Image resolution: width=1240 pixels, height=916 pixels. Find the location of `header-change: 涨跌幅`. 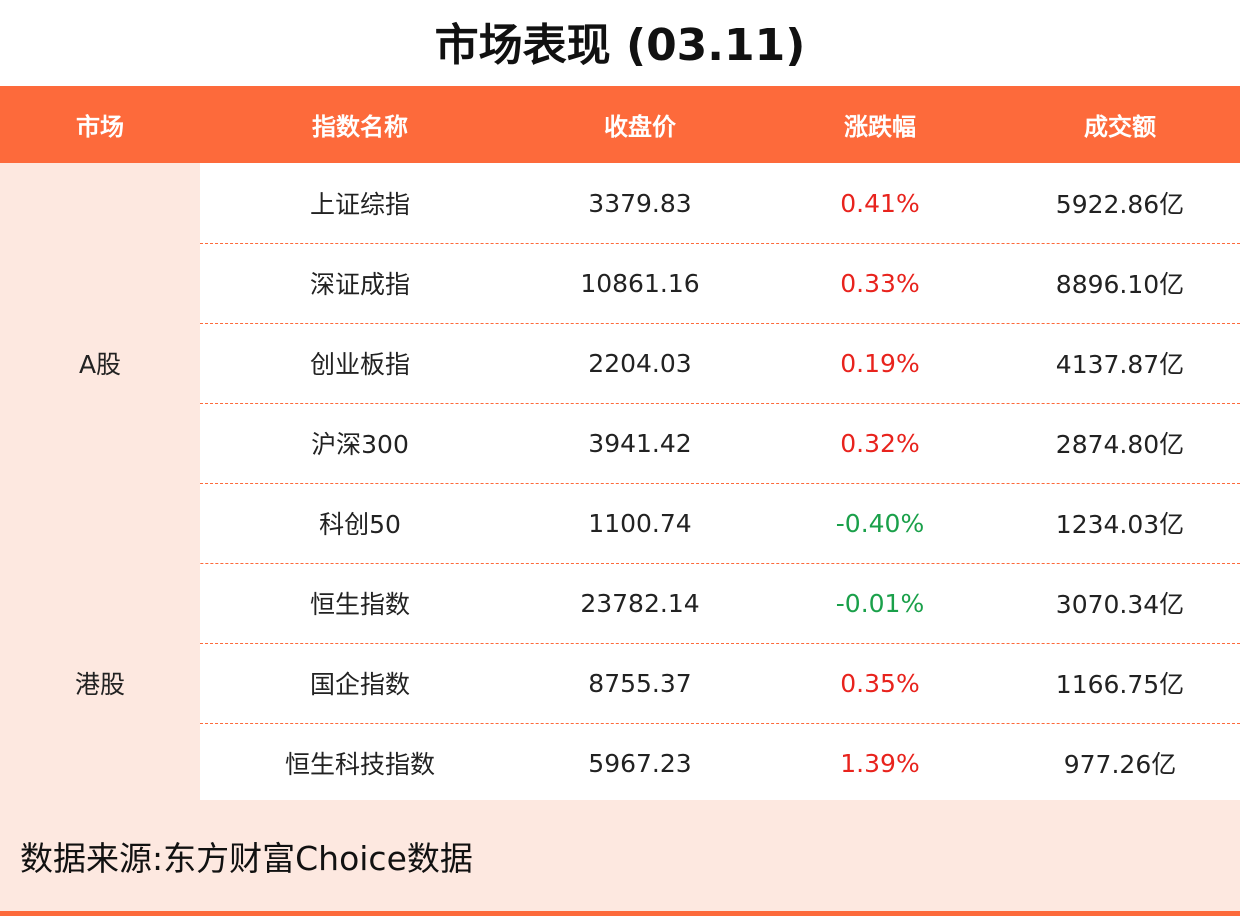

header-change: 涨跌幅 is located at coordinates (880, 127).